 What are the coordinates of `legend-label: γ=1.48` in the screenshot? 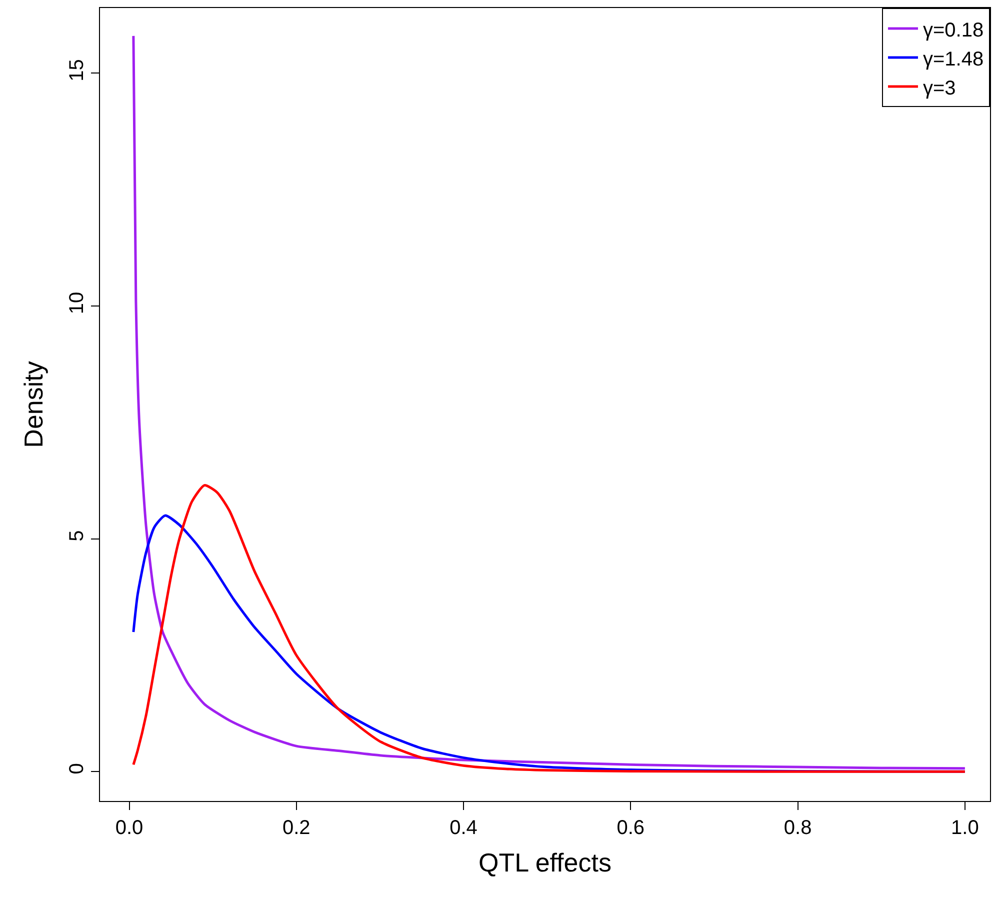 It's located at (953, 59).